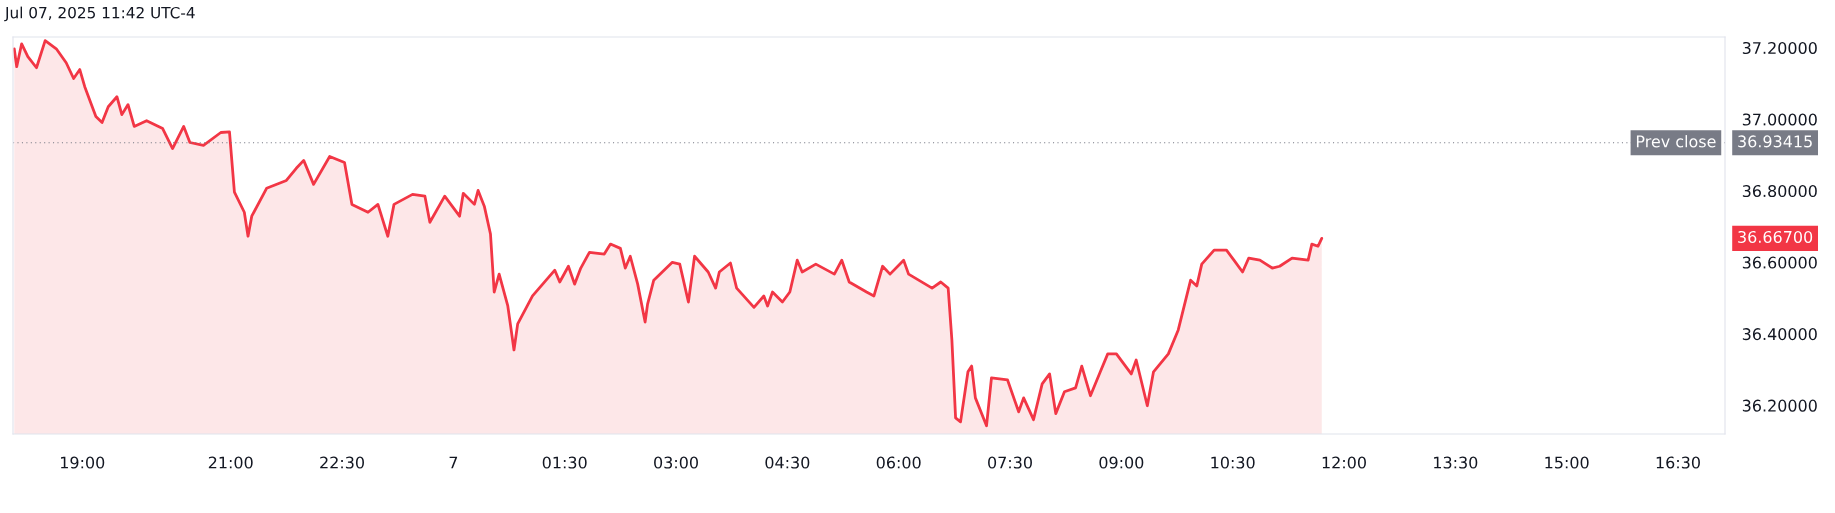  Describe the element at coordinates (453, 462) in the screenshot. I see `x-tick-label: 7` at that location.